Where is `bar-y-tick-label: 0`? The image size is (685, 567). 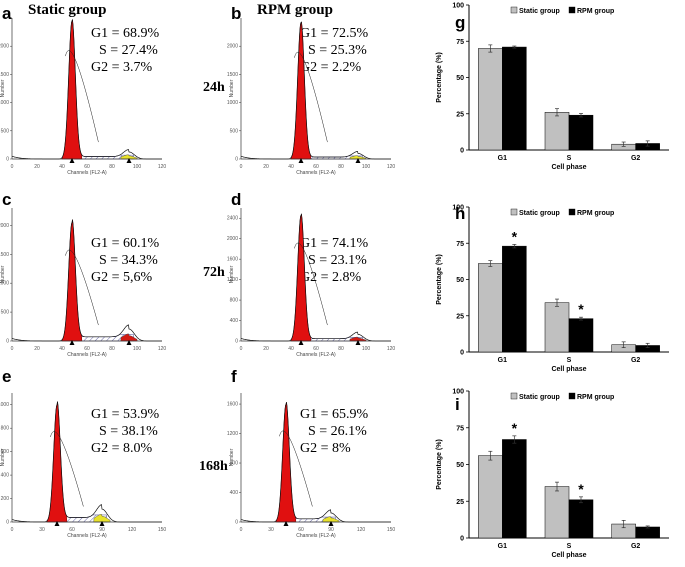
bar-y-tick-label: 0 is located at coordinates (462, 151).